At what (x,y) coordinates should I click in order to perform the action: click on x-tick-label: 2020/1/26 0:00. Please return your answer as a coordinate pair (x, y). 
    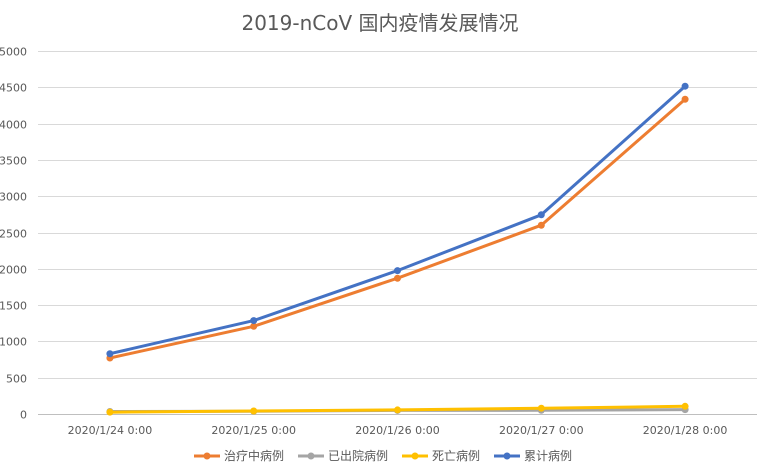
    Looking at the image, I should click on (397, 430).